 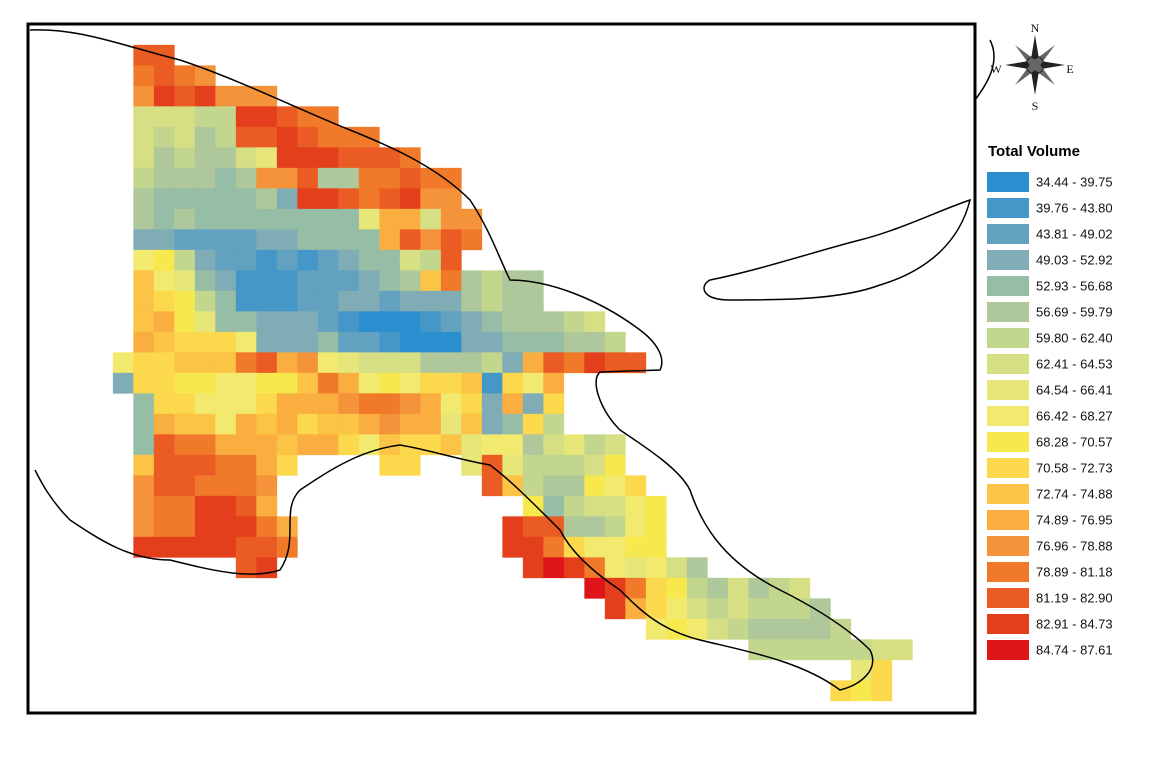 I want to click on compass-e: E, so click(x=1069, y=69).